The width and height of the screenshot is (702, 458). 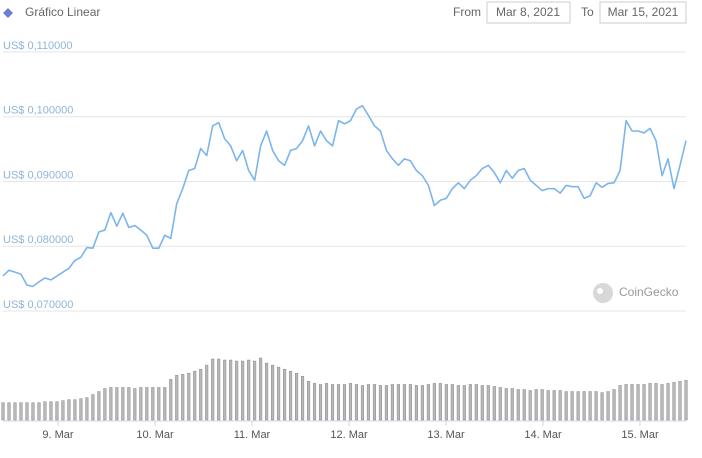 I want to click on to-input, so click(x=643, y=12).